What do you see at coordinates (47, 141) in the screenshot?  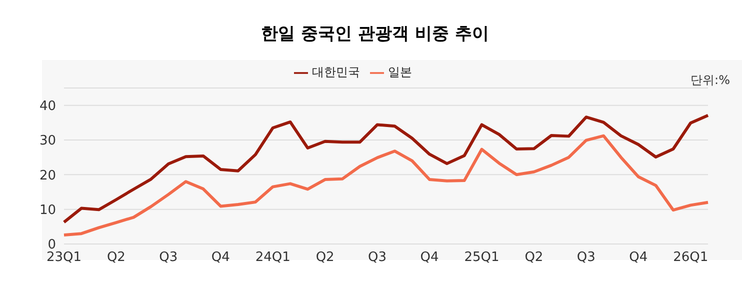 I see `y-tick-label: 30` at bounding box center [47, 141].